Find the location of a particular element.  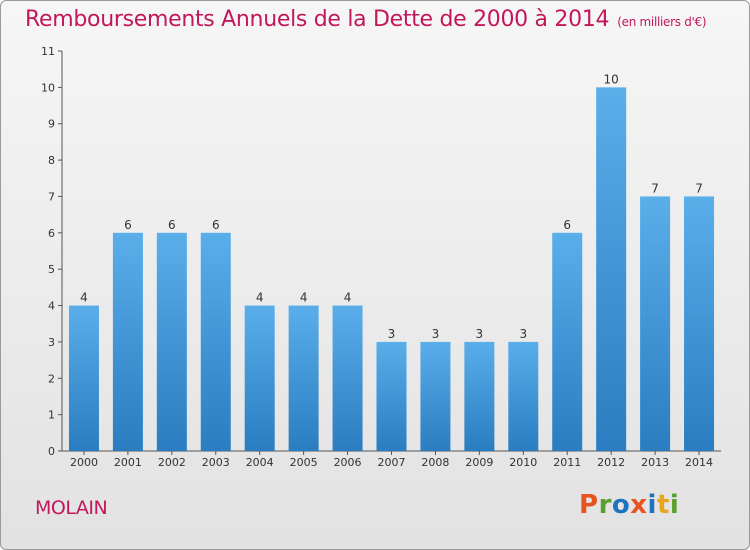

logo-letter: P is located at coordinates (589, 505).